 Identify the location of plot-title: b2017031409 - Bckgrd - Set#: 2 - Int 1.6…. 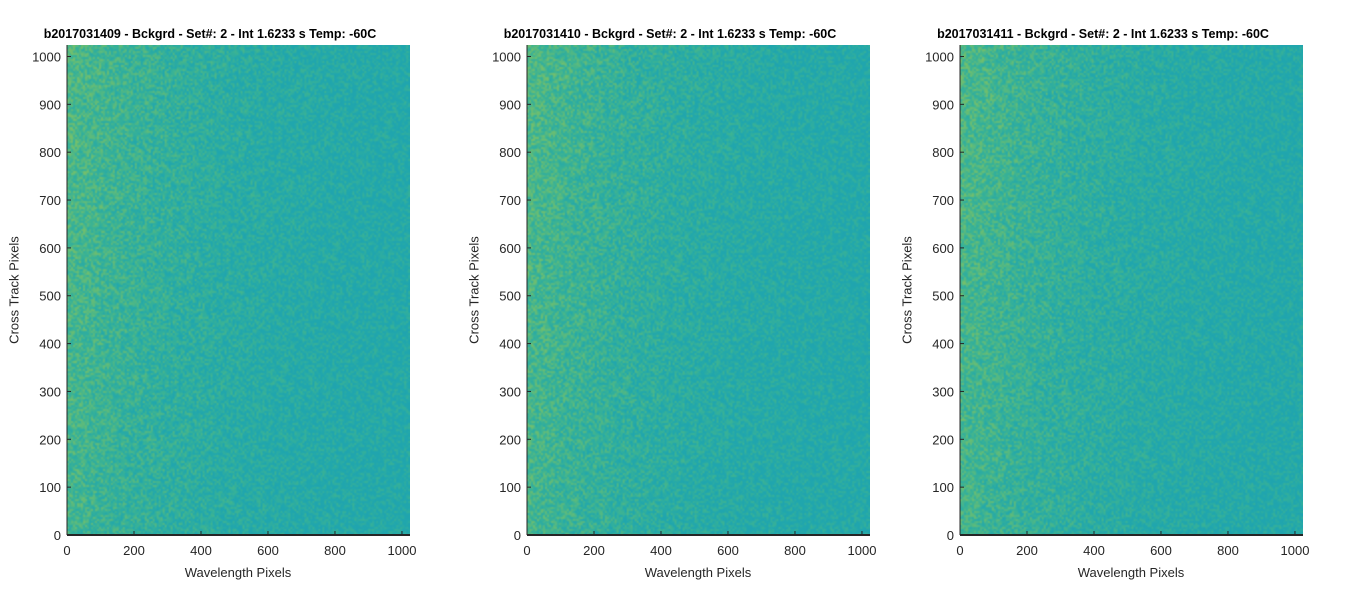
(210, 34).